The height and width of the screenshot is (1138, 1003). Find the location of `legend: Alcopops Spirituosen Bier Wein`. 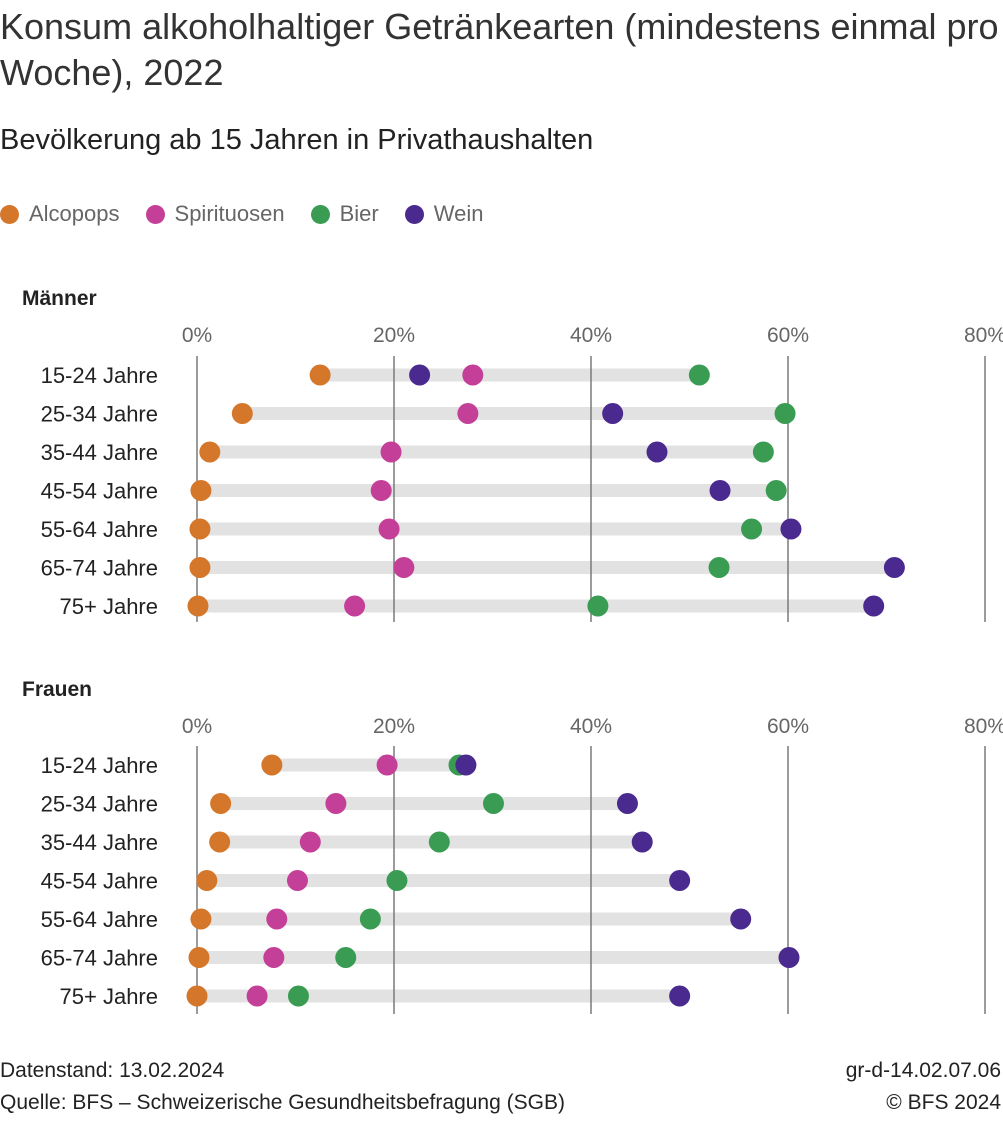

legend: Alcopops Spirituosen Bier Wein is located at coordinates (254, 214).